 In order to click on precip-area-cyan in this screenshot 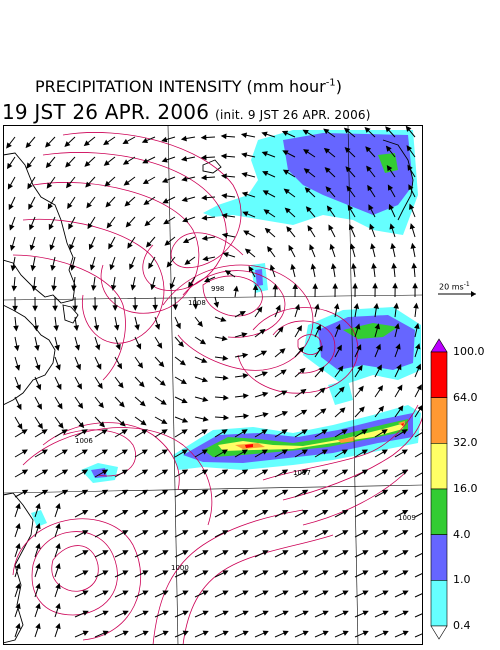, I will do `click(39, 518)`.